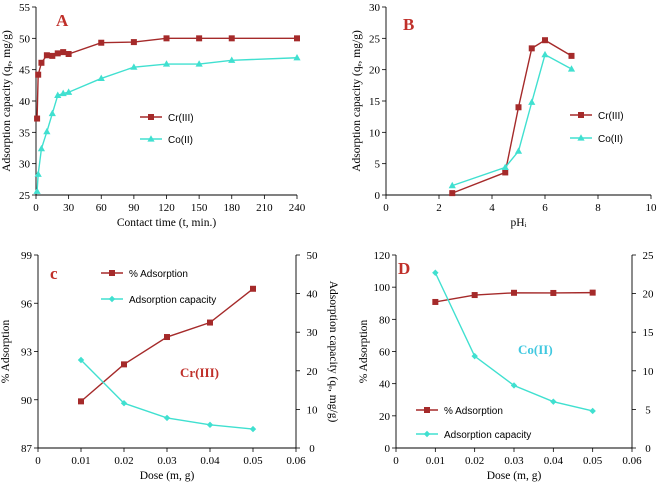  What do you see at coordinates (535, 349) in the screenshot?
I see `inner-label: Co(II)` at bounding box center [535, 349].